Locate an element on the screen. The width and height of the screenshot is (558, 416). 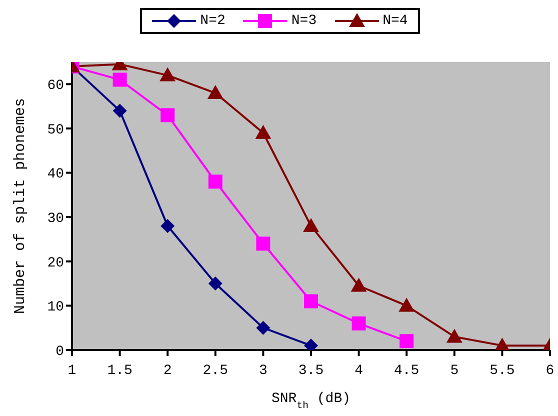
y-tick-label: 0 is located at coordinates (60, 352).